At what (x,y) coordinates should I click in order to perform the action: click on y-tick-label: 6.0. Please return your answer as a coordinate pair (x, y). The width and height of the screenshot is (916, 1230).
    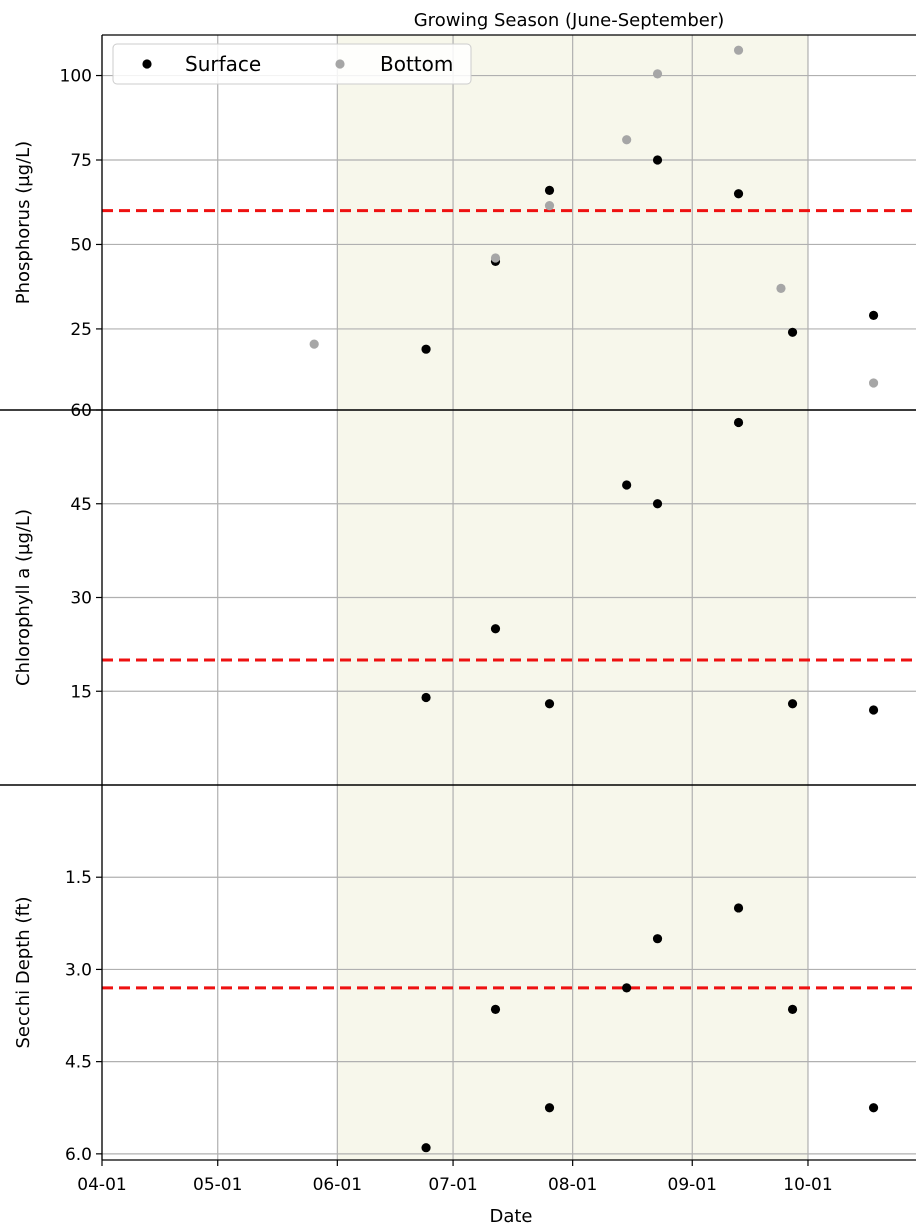
    Looking at the image, I should click on (78, 1155).